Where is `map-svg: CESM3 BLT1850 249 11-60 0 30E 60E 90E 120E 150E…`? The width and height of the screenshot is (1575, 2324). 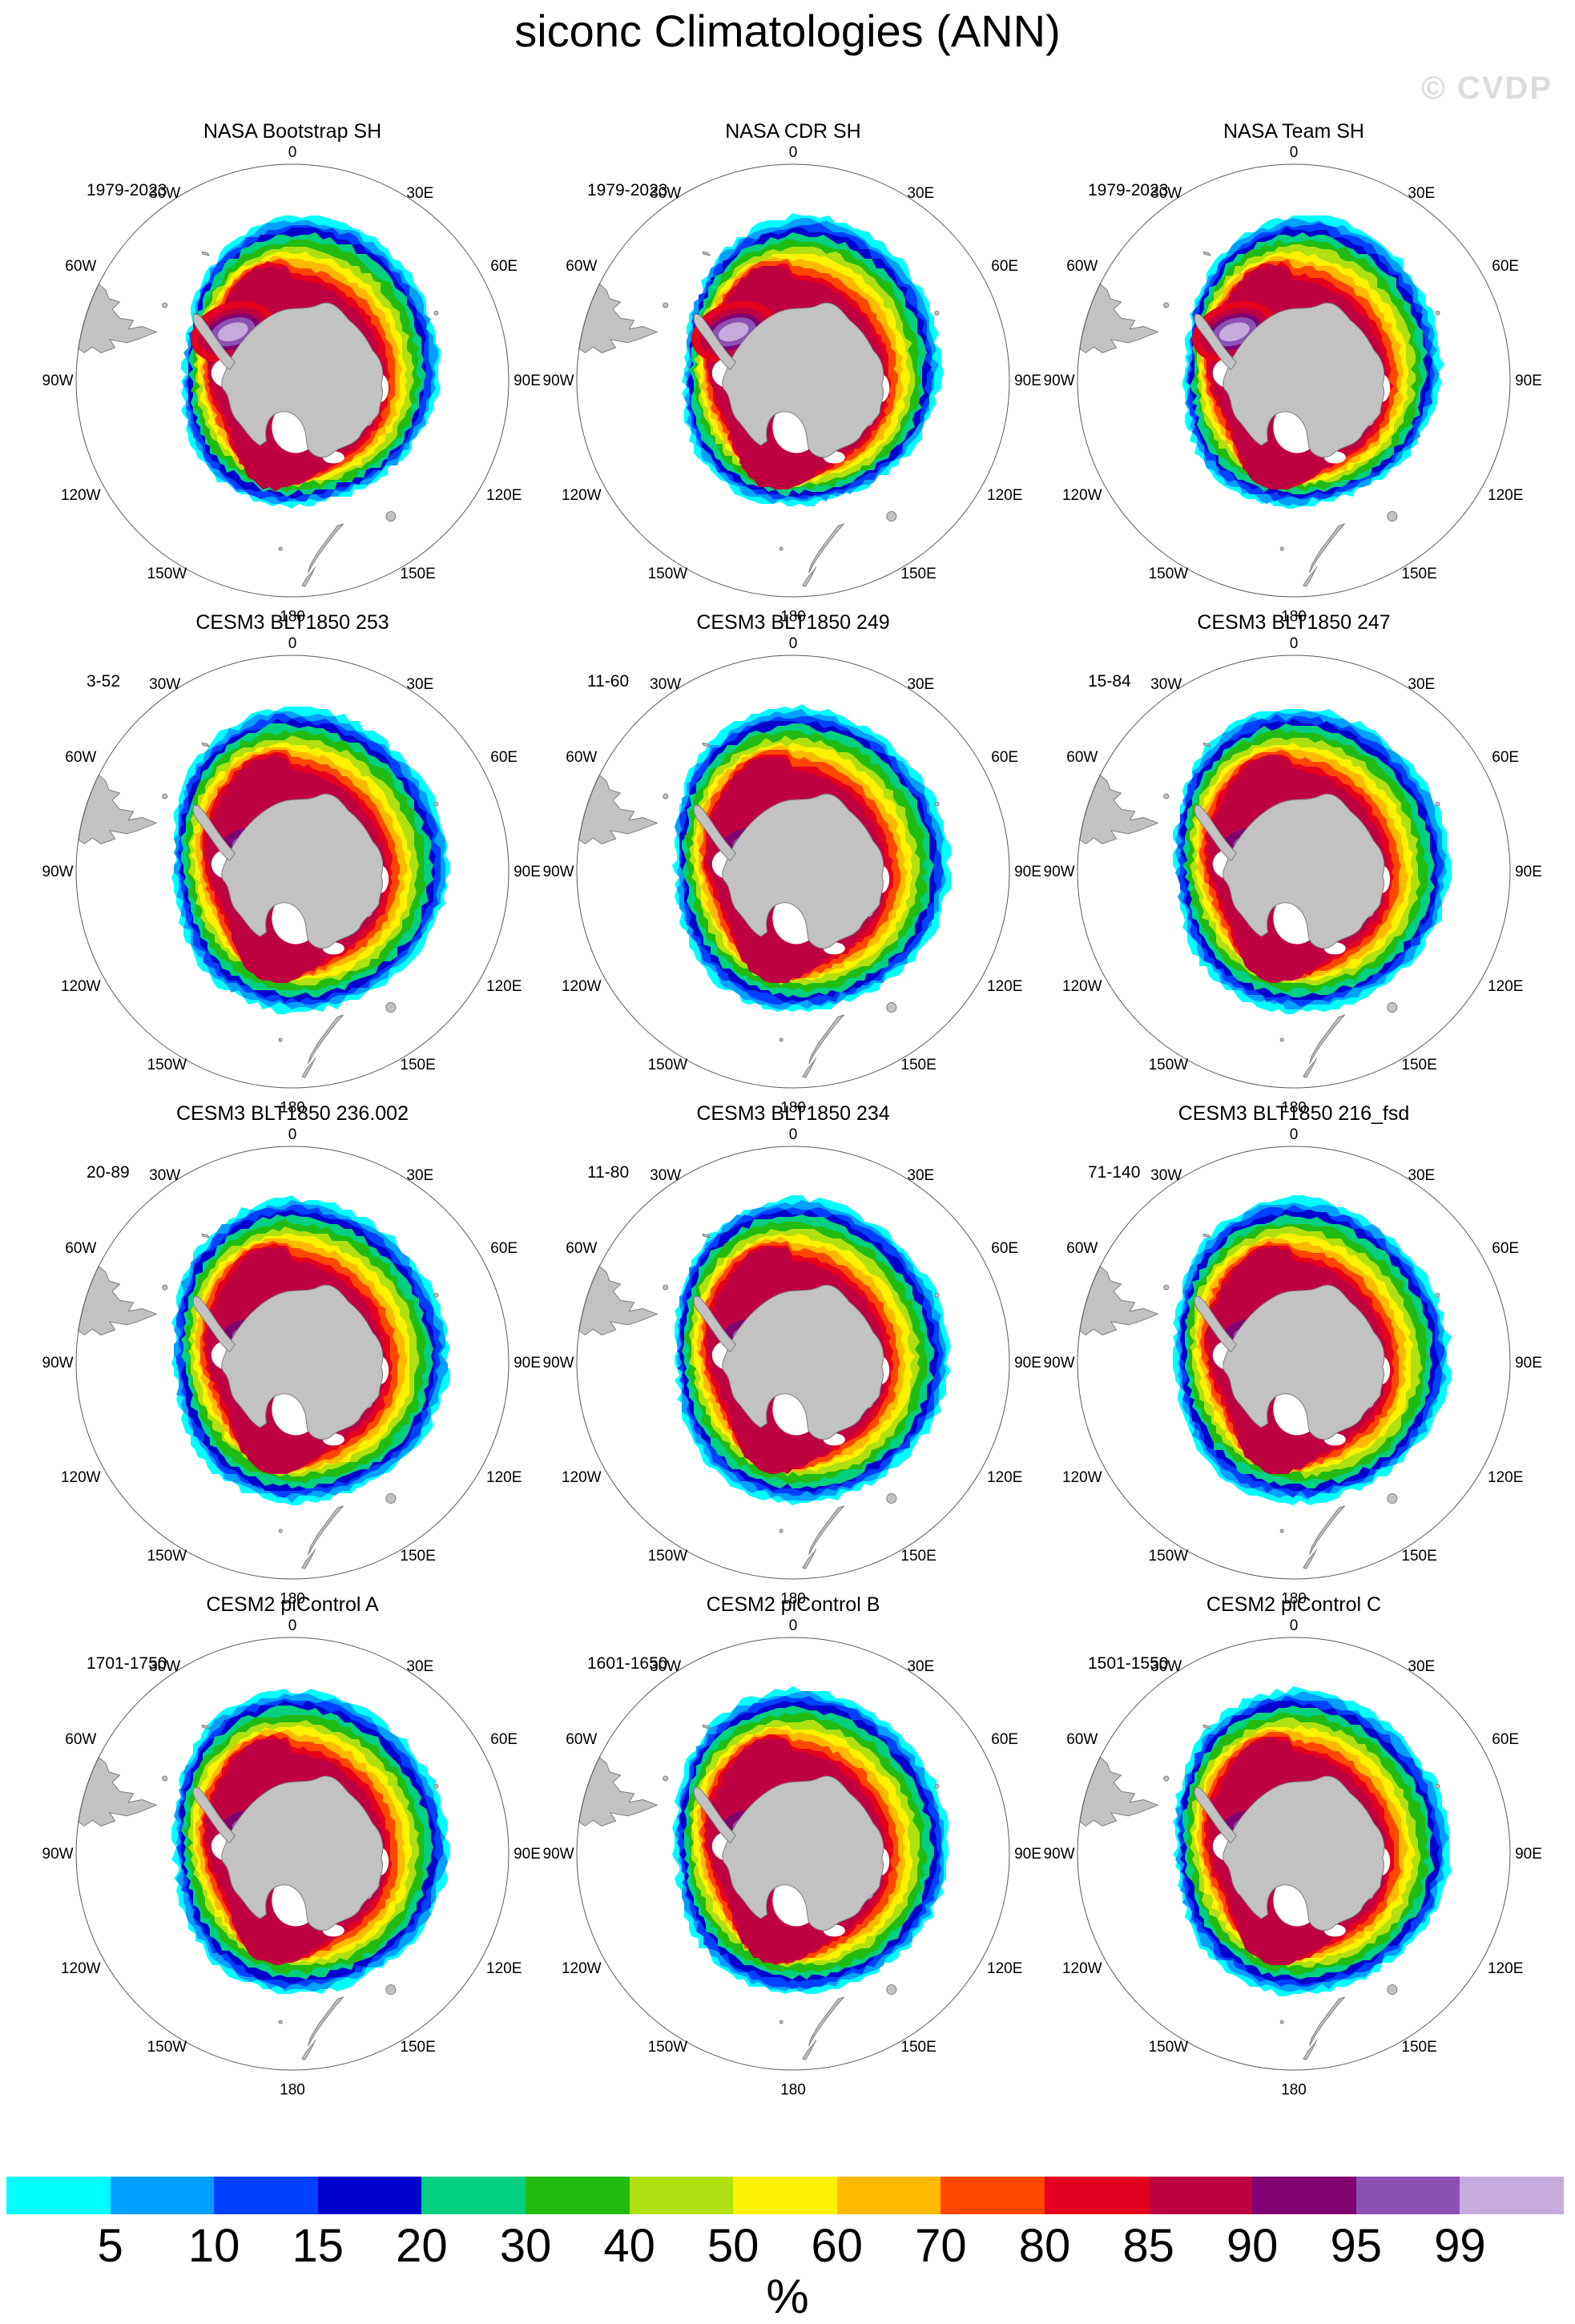 map-svg: CESM3 BLT1850 249 11-60 0 30E 60E 90E 120E 150E… is located at coordinates (792, 863).